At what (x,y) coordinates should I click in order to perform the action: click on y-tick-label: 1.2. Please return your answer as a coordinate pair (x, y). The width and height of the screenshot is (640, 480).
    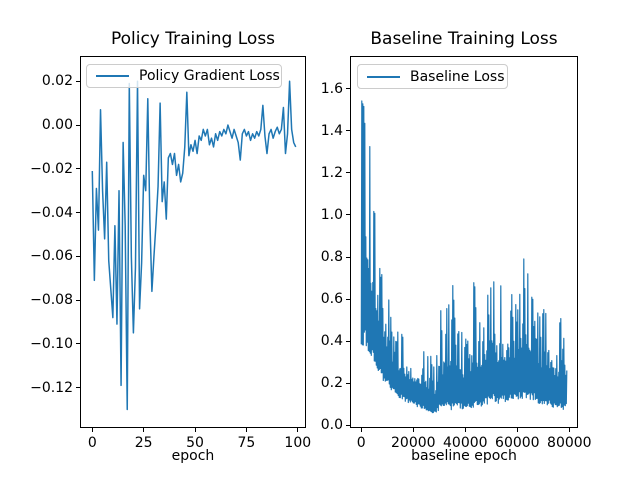
    Looking at the image, I should click on (331, 172).